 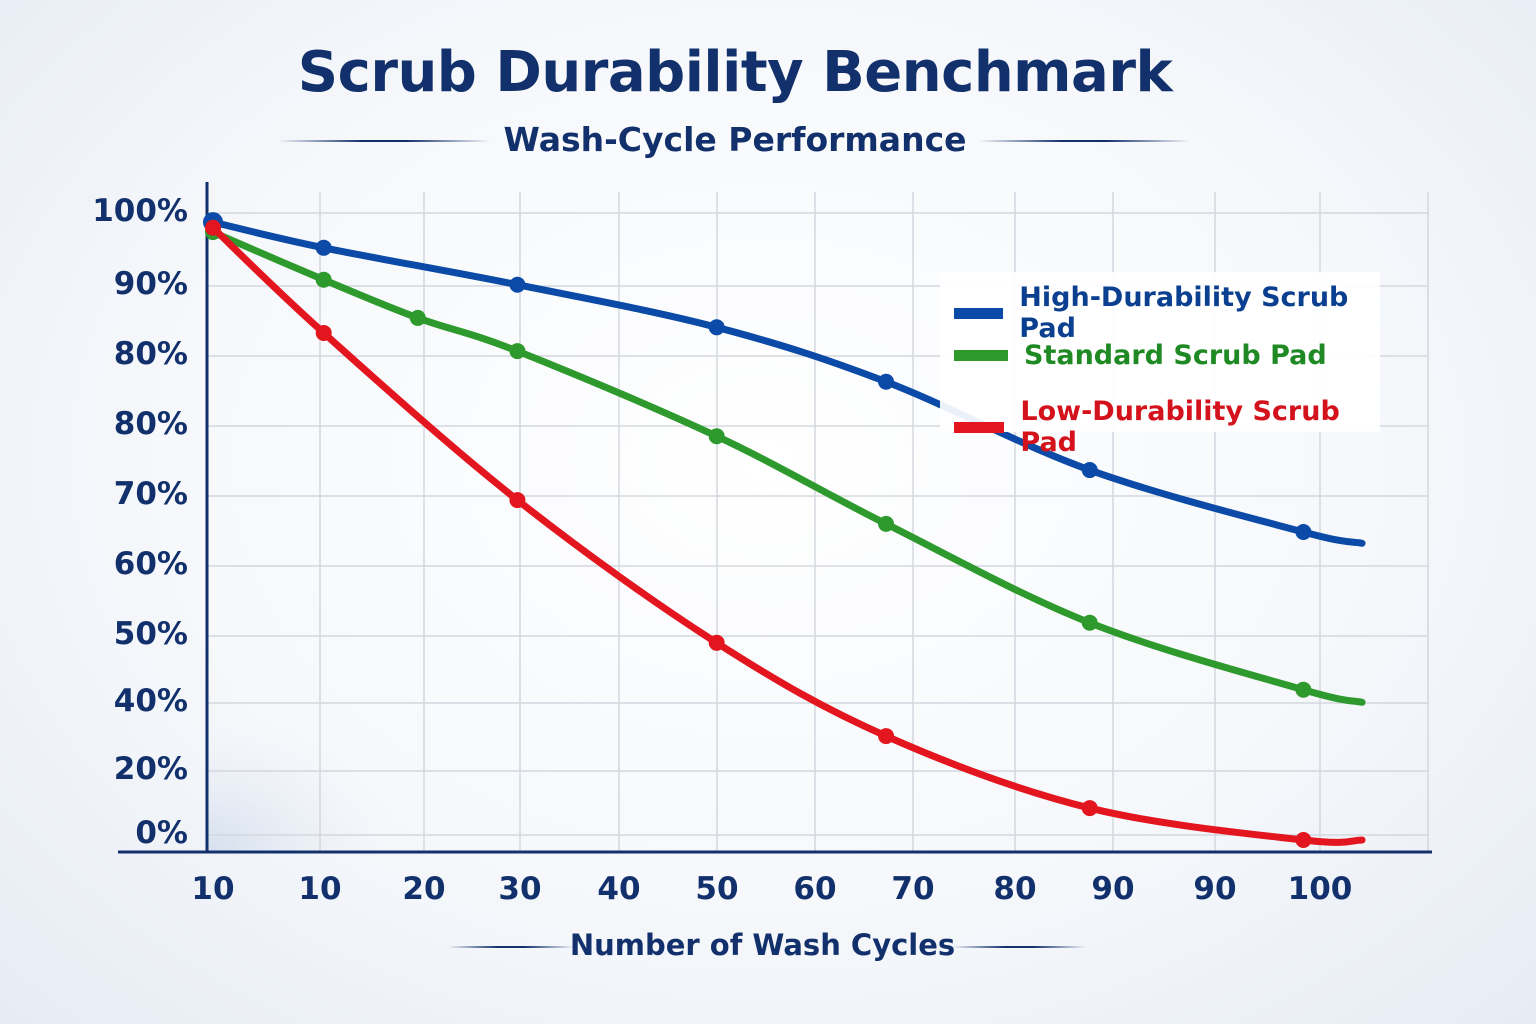 What do you see at coordinates (1184, 313) in the screenshot?
I see `legend-label-high: High-Durability Scrub Pad` at bounding box center [1184, 313].